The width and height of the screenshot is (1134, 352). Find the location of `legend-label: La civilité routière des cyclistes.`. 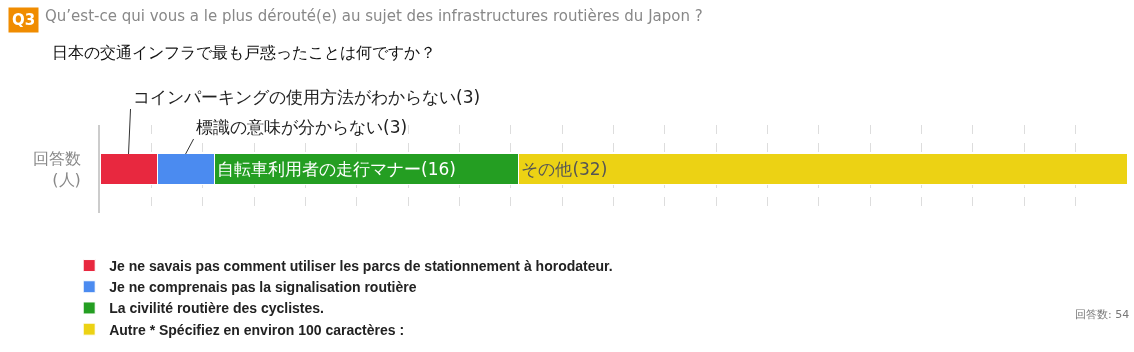

legend-label: La civilité routière des cyclistes. is located at coordinates (216, 308).